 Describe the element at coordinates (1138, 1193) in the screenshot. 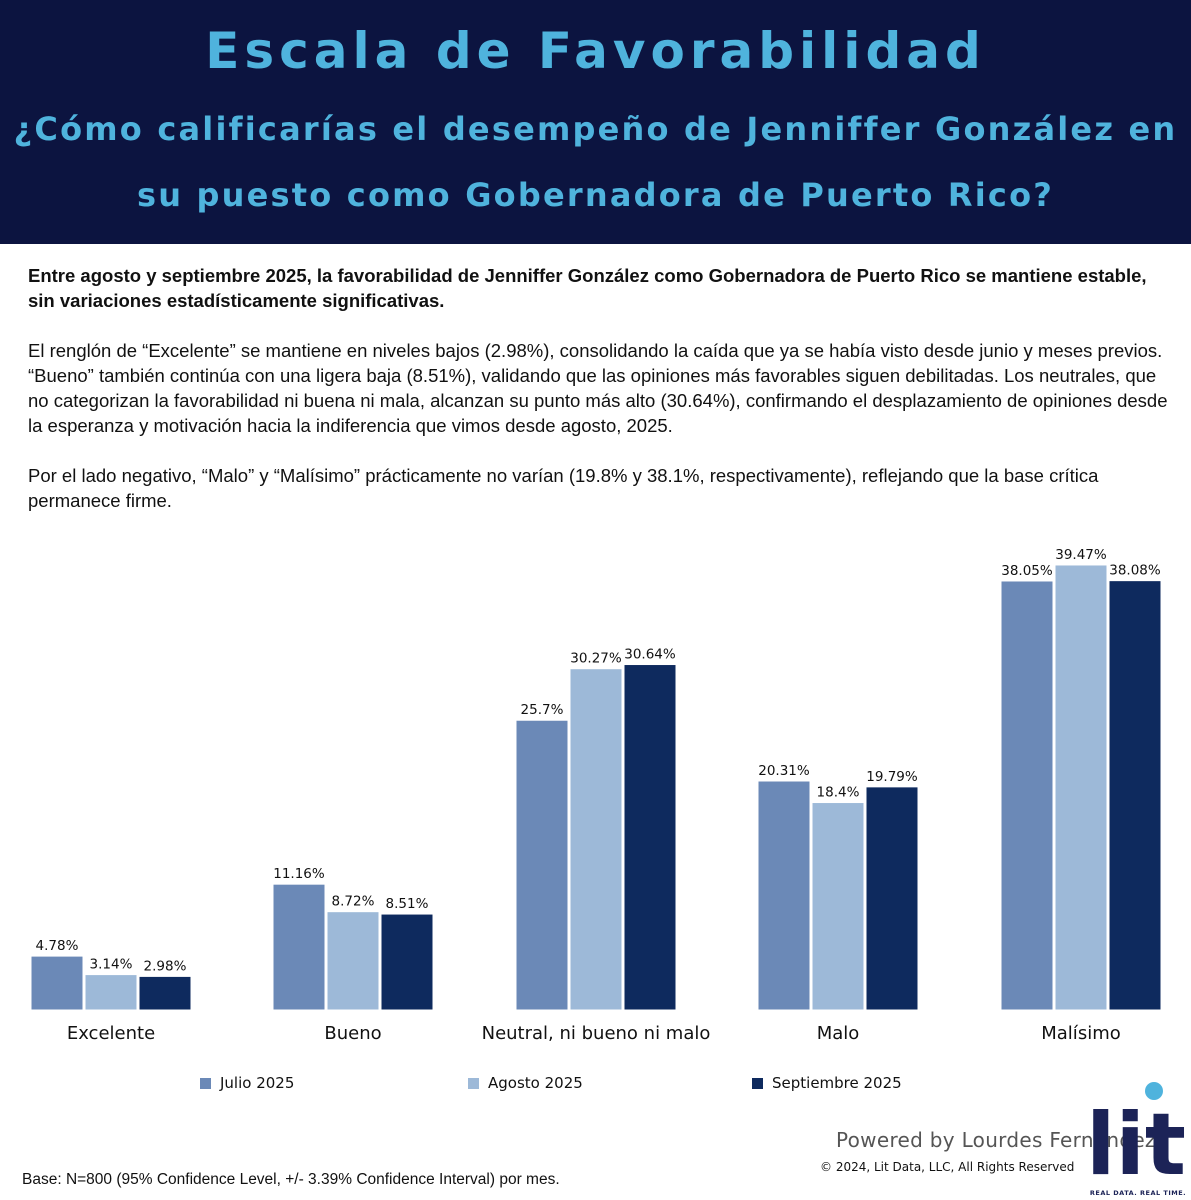

I see `logo-tagline: REAL DATA. REAL TIME.` at that location.